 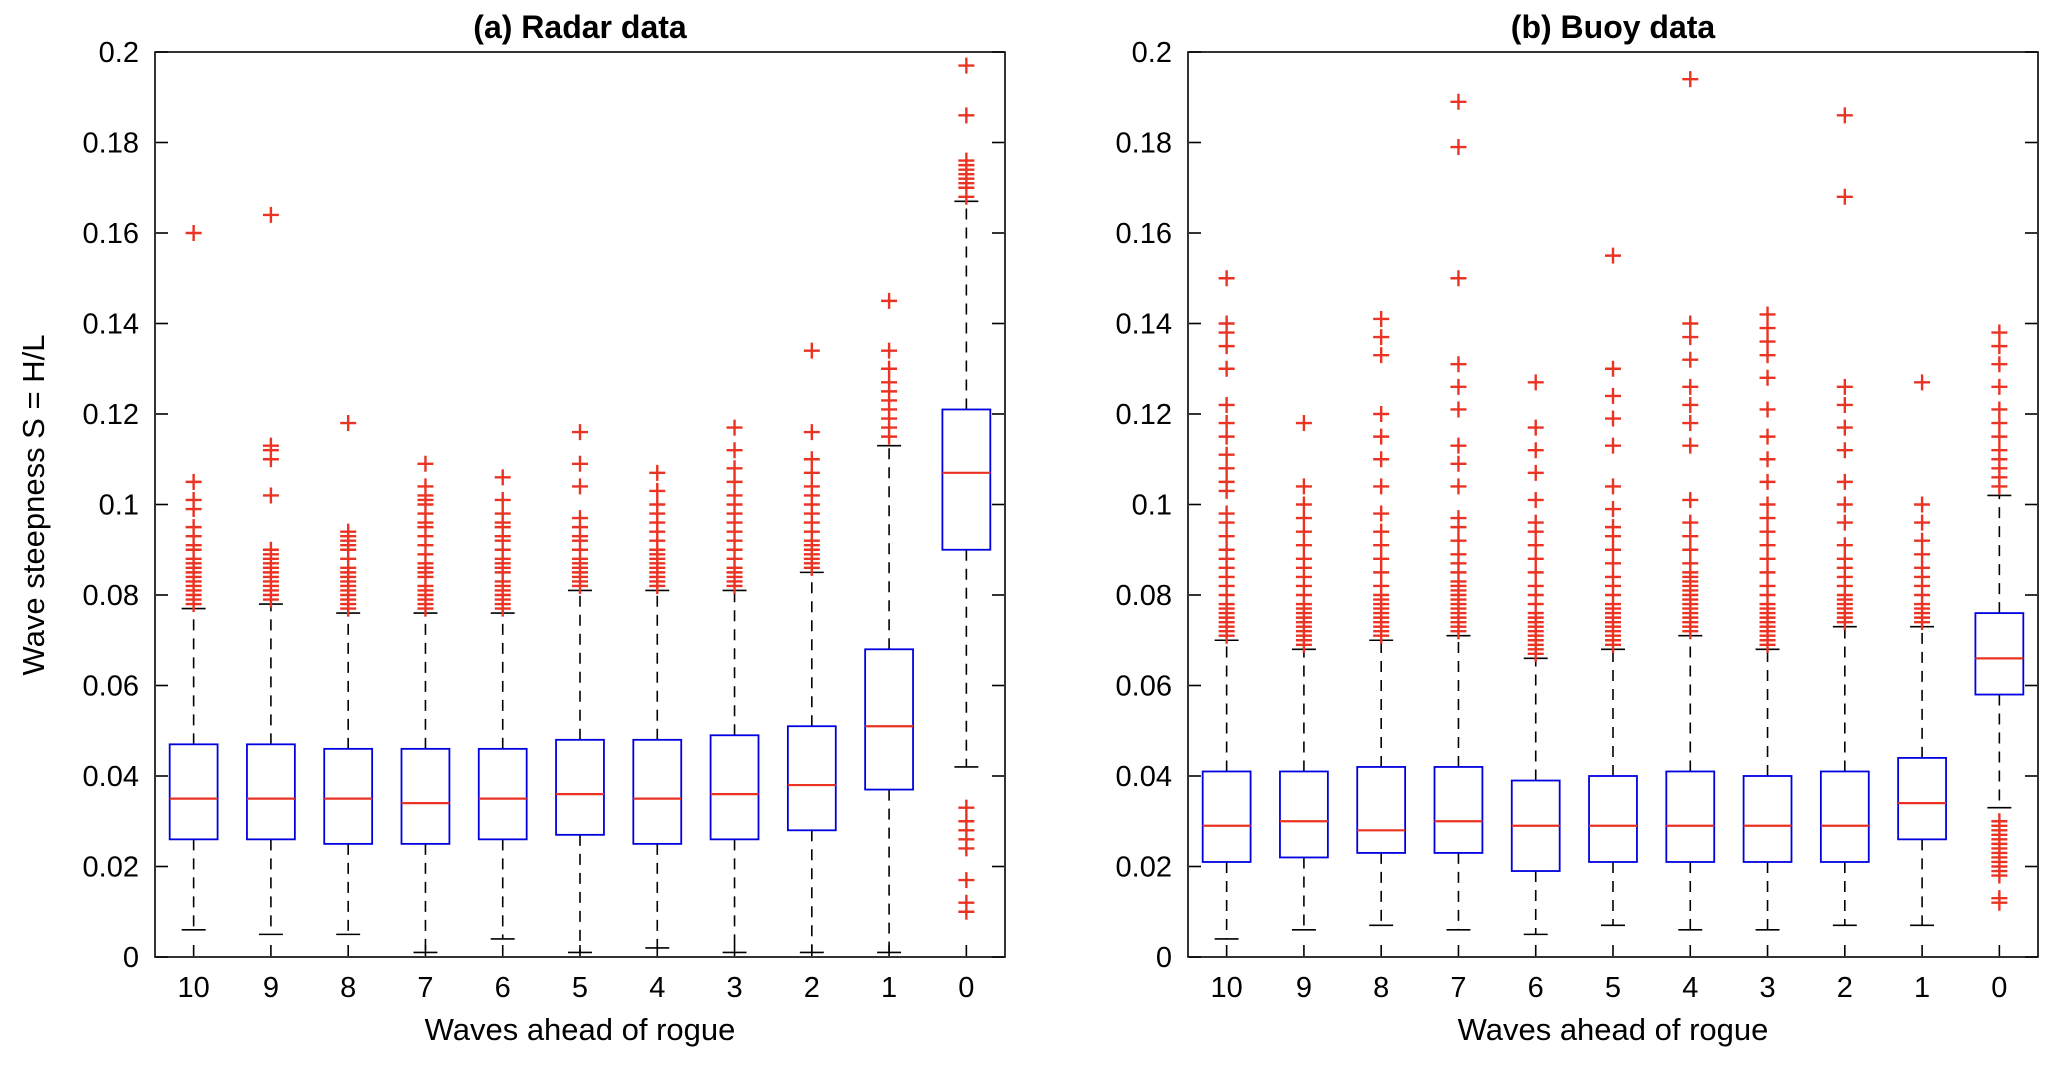 I want to click on y-tick-label: 0.14, so click(x=1144, y=325).